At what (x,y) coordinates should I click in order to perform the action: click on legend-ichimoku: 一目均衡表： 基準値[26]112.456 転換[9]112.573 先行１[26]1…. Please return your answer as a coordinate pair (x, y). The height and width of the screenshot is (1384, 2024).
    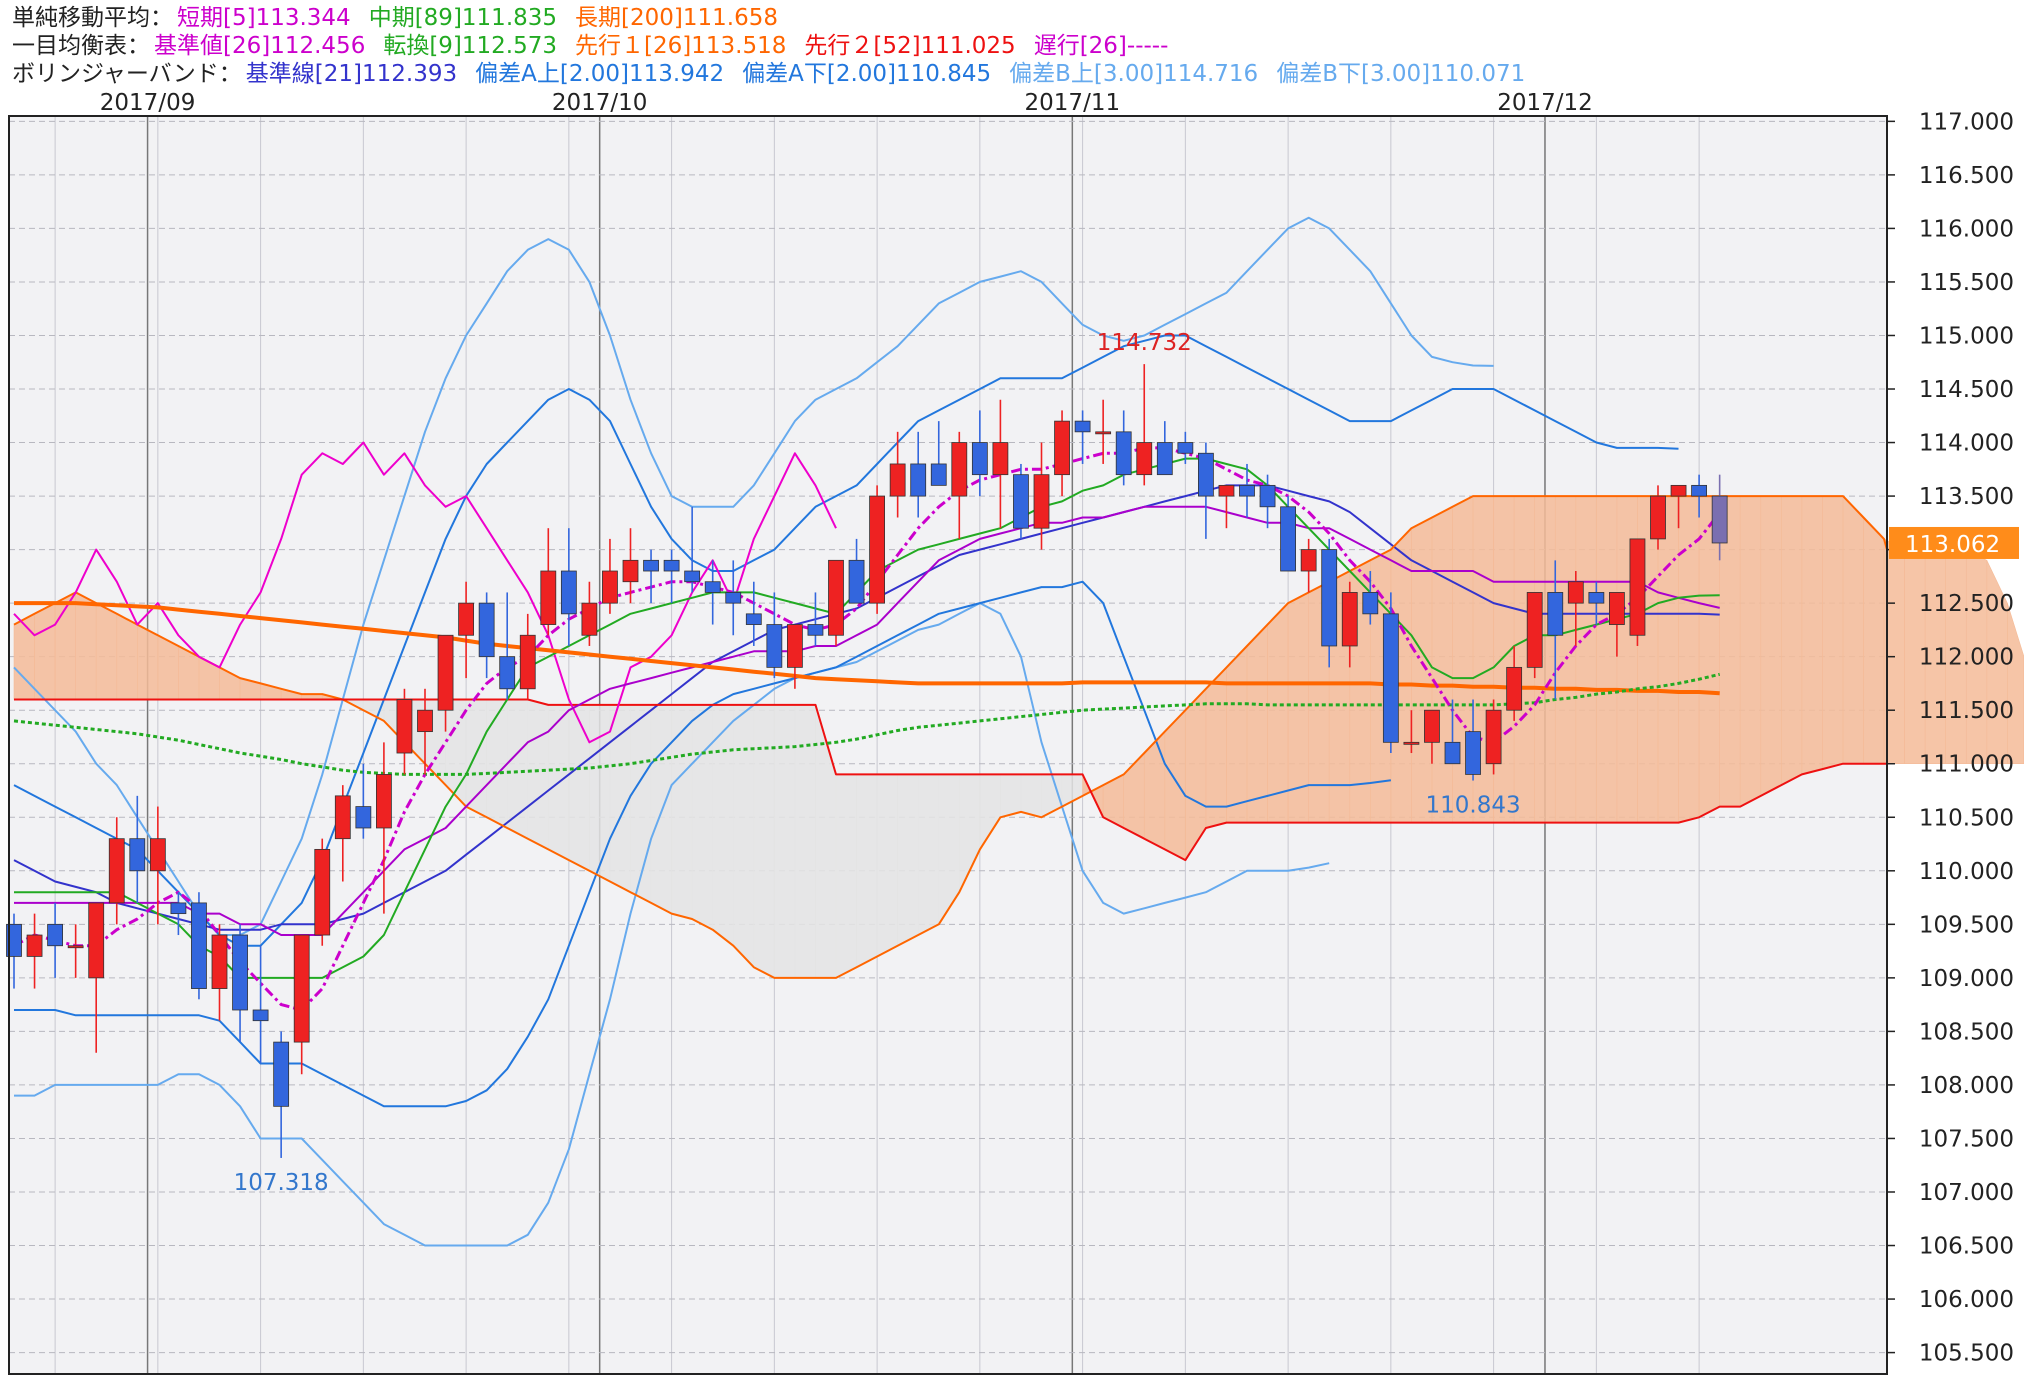
    Looking at the image, I should click on (590, 46).